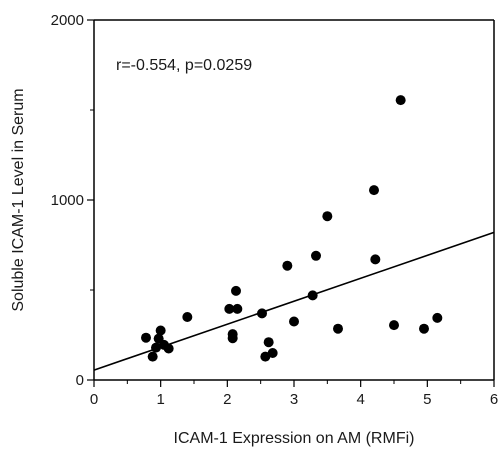  What do you see at coordinates (227, 399) in the screenshot?
I see `x-tick-label: 2` at bounding box center [227, 399].